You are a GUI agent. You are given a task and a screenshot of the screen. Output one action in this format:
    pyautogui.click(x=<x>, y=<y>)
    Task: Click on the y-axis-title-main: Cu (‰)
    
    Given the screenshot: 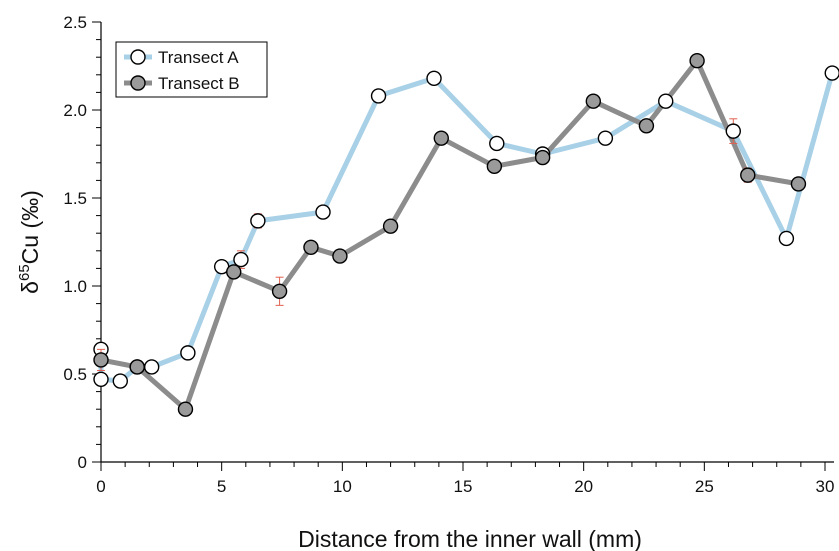 What is the action you would take?
    pyautogui.click(x=30, y=227)
    